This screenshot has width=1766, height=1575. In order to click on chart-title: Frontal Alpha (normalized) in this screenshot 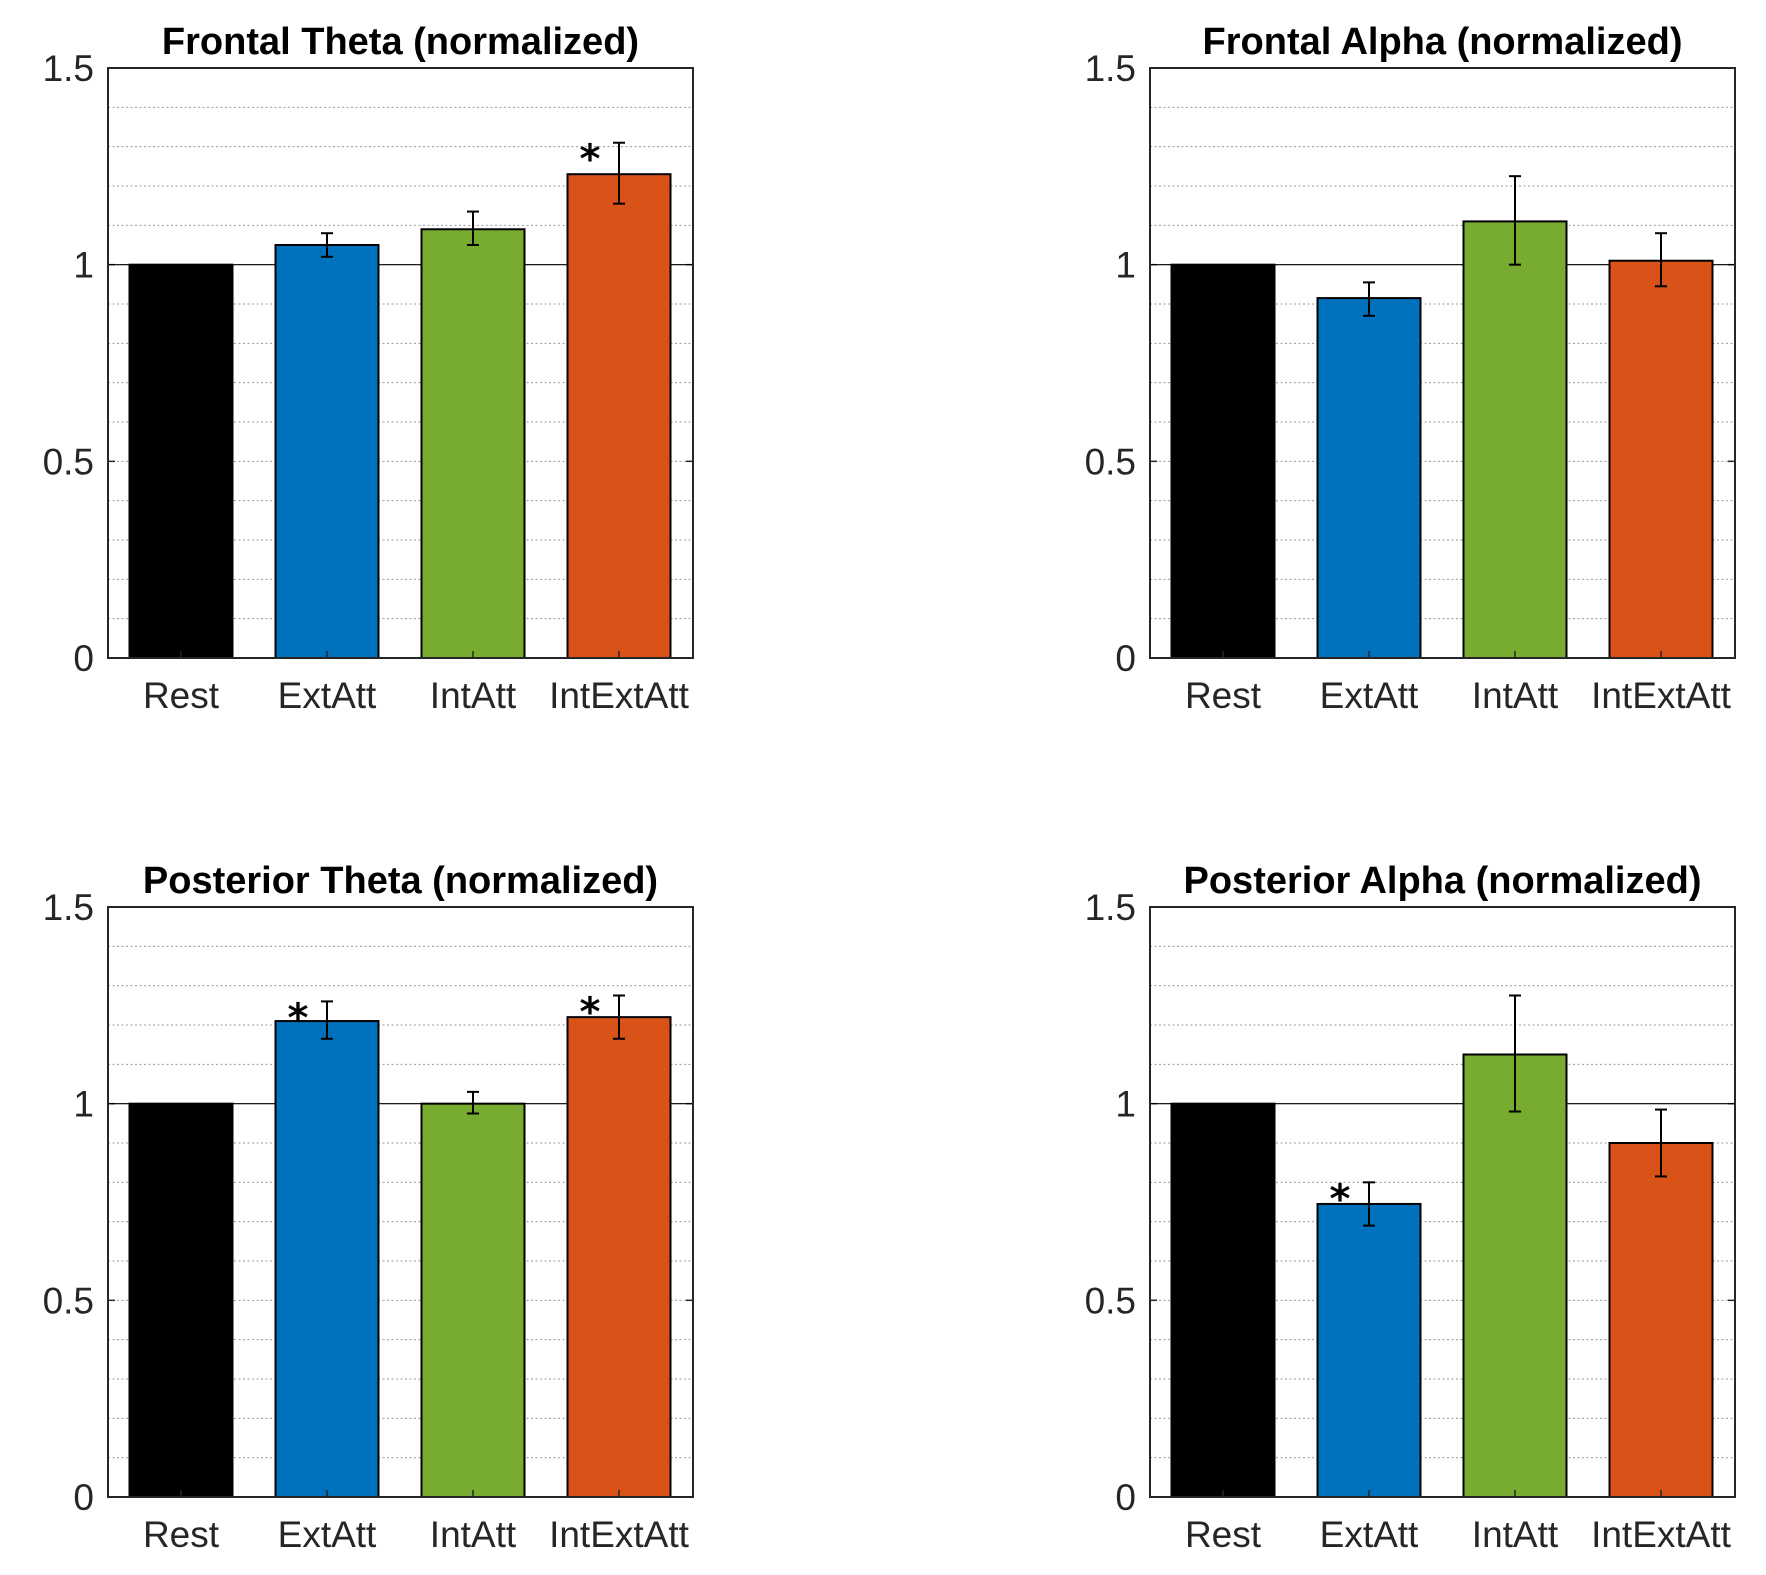, I will do `click(1443, 42)`.